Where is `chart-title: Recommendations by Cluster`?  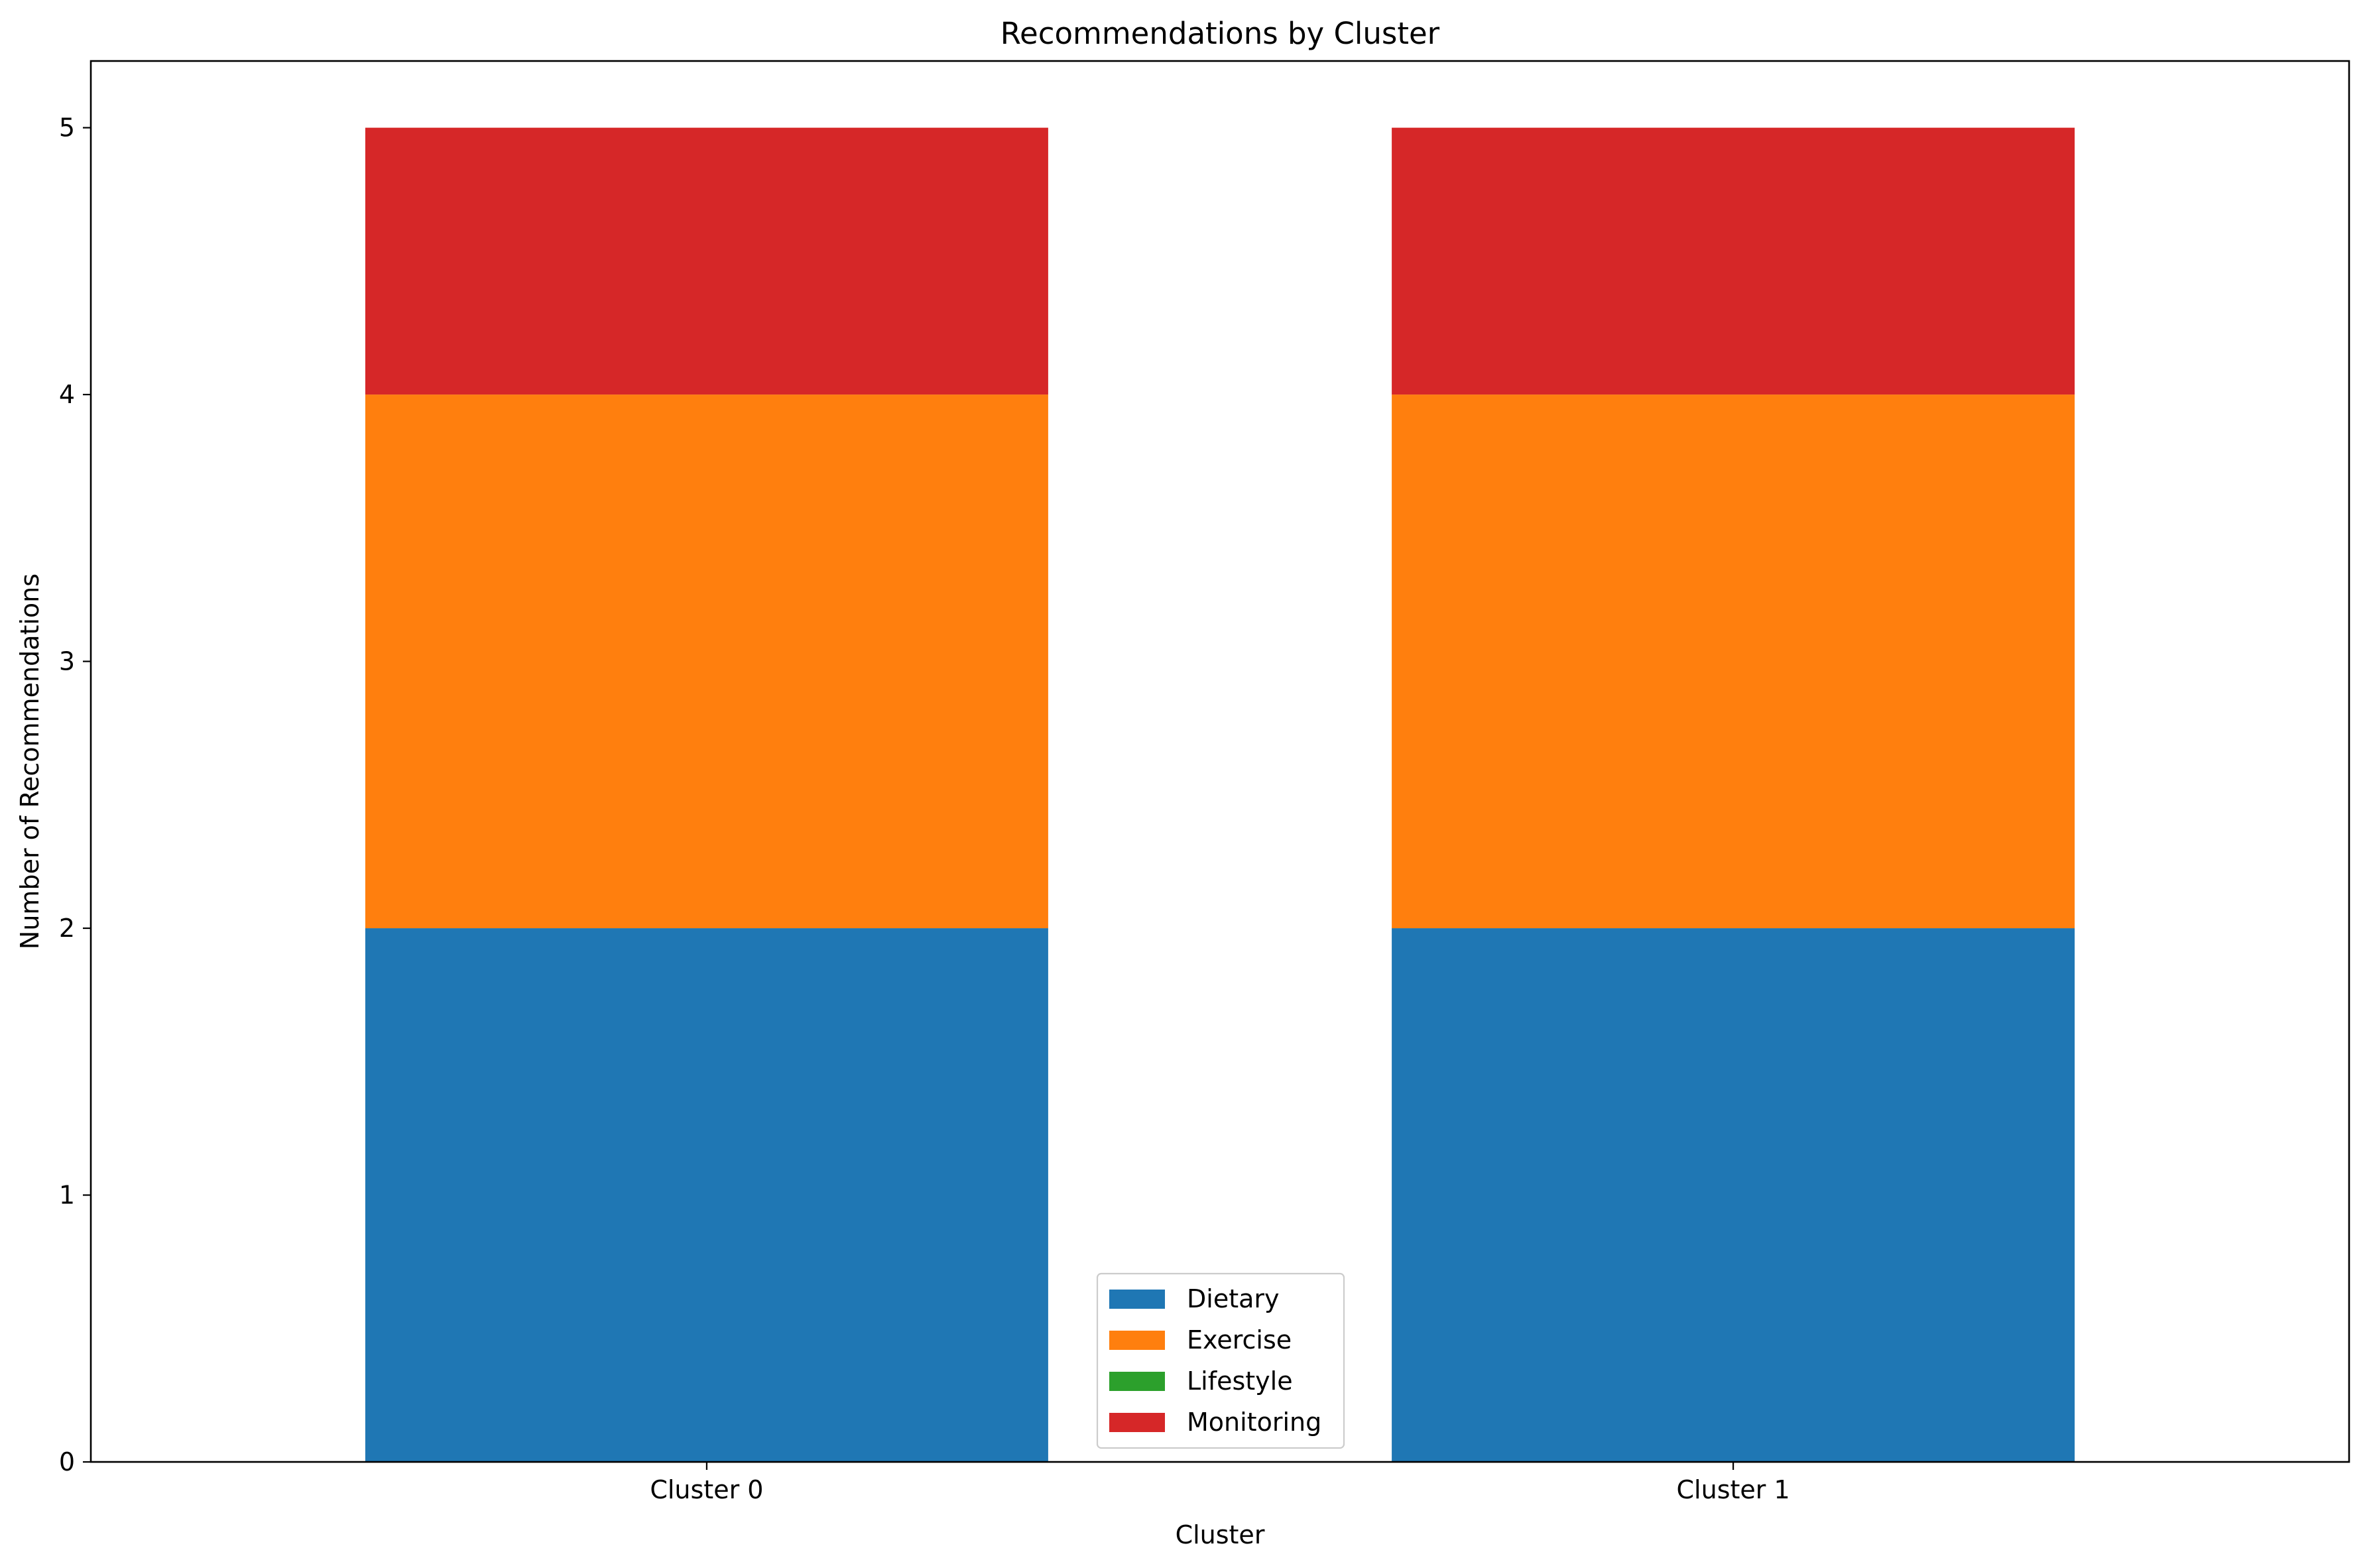
chart-title: Recommendations by Cluster is located at coordinates (1220, 33).